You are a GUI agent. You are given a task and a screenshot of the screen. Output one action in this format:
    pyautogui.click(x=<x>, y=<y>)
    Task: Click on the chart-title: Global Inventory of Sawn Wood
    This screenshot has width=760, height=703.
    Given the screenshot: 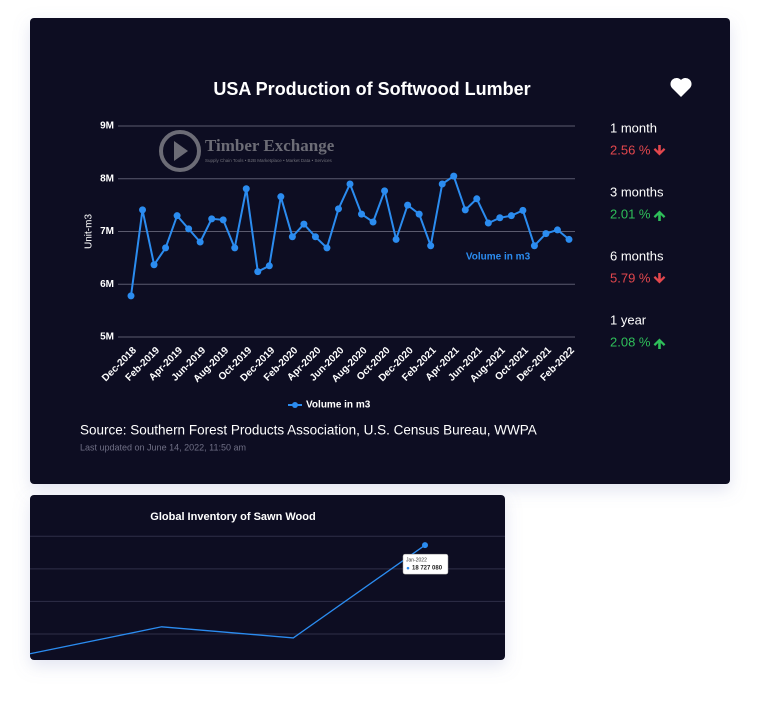 What is the action you would take?
    pyautogui.click(x=232, y=517)
    